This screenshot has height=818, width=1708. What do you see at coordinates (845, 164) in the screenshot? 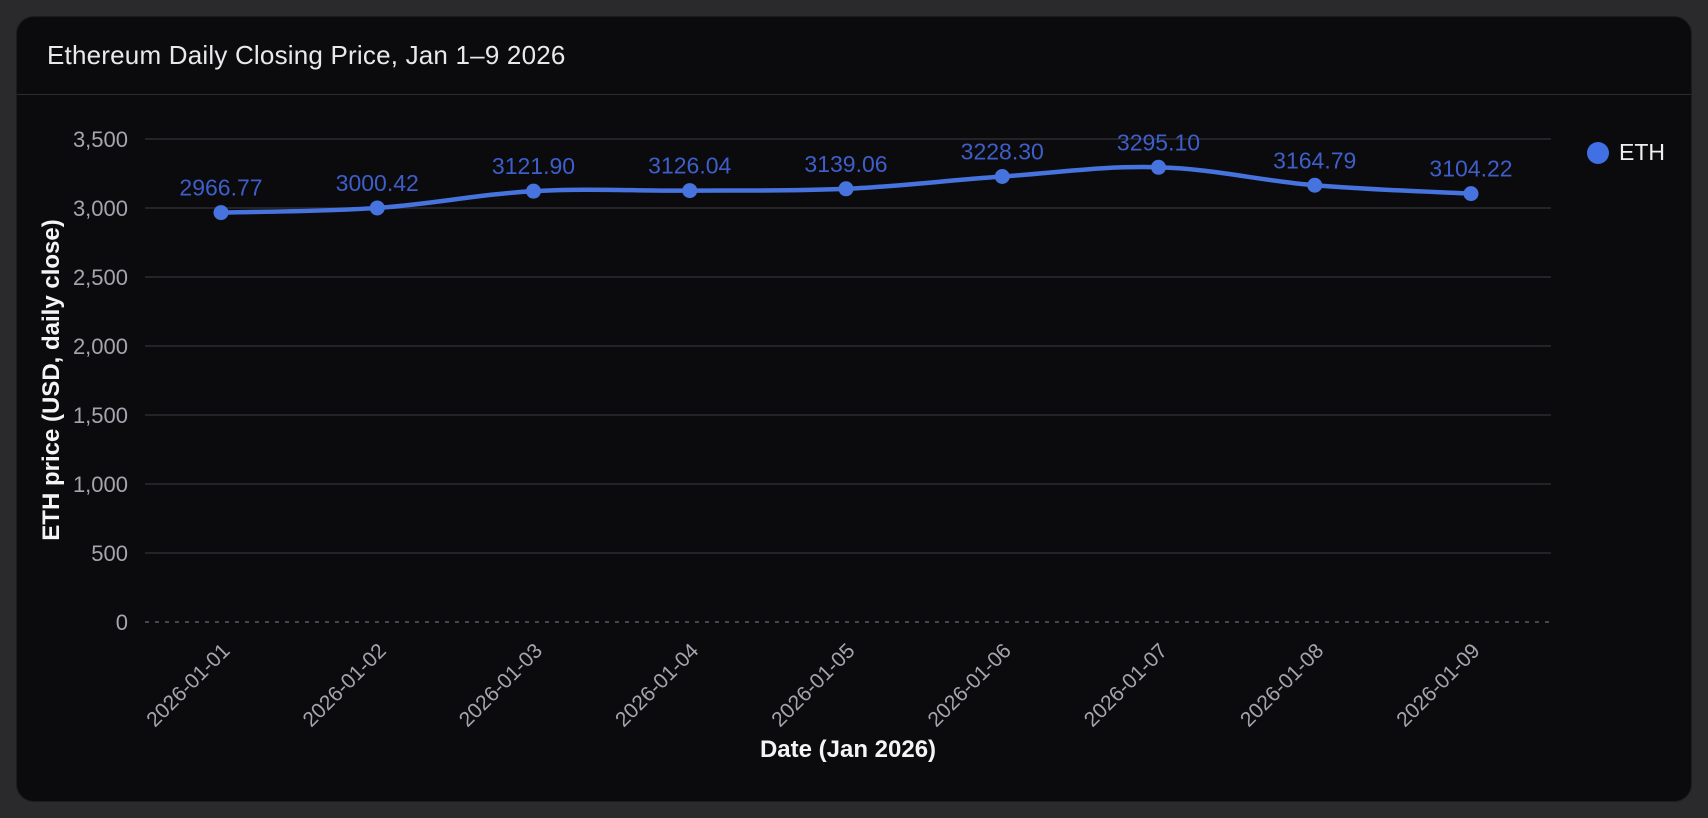
I see `data-label: 3139.06` at bounding box center [845, 164].